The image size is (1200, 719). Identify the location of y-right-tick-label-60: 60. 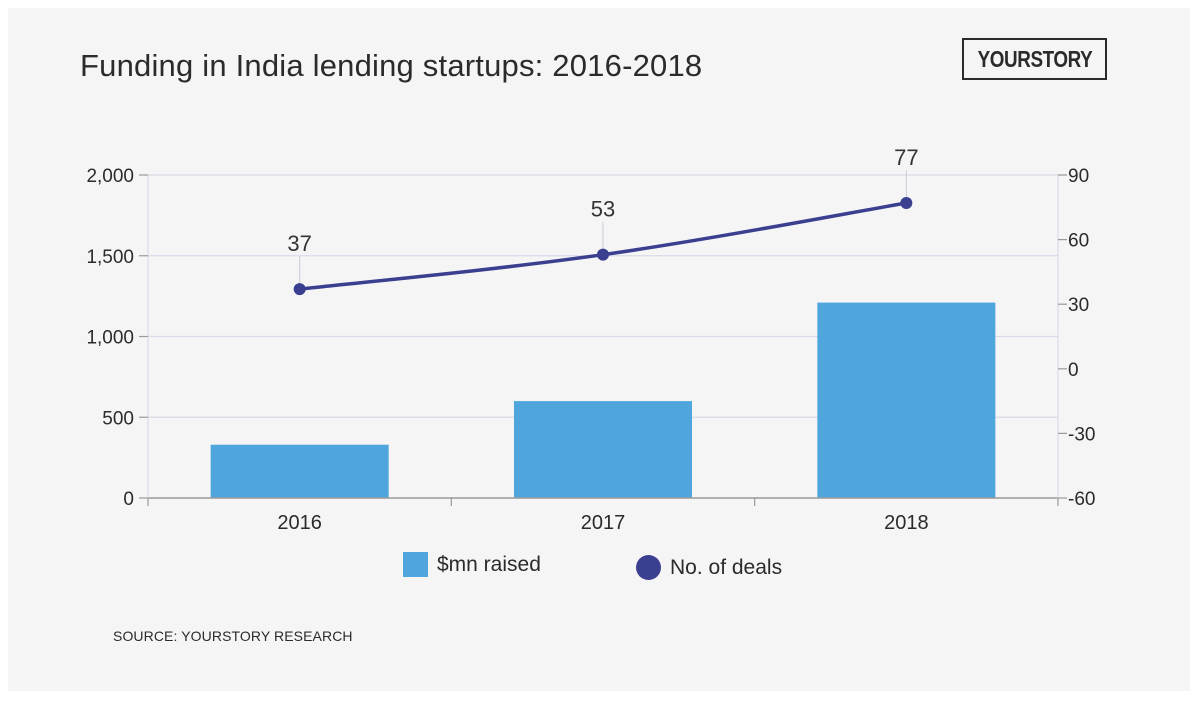
(1078, 241).